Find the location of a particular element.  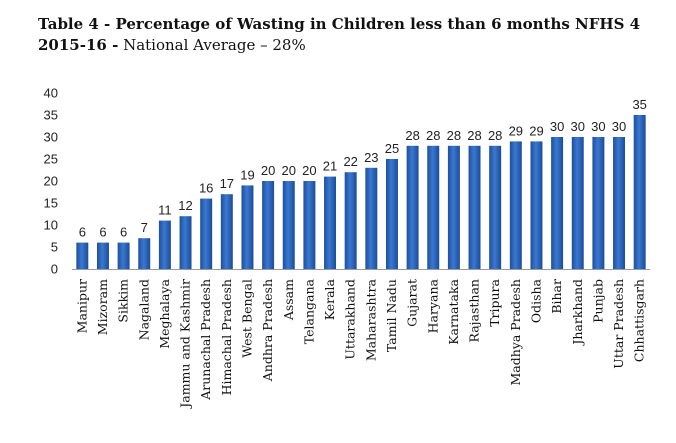

category-label: Jharkhand is located at coordinates (577, 313).